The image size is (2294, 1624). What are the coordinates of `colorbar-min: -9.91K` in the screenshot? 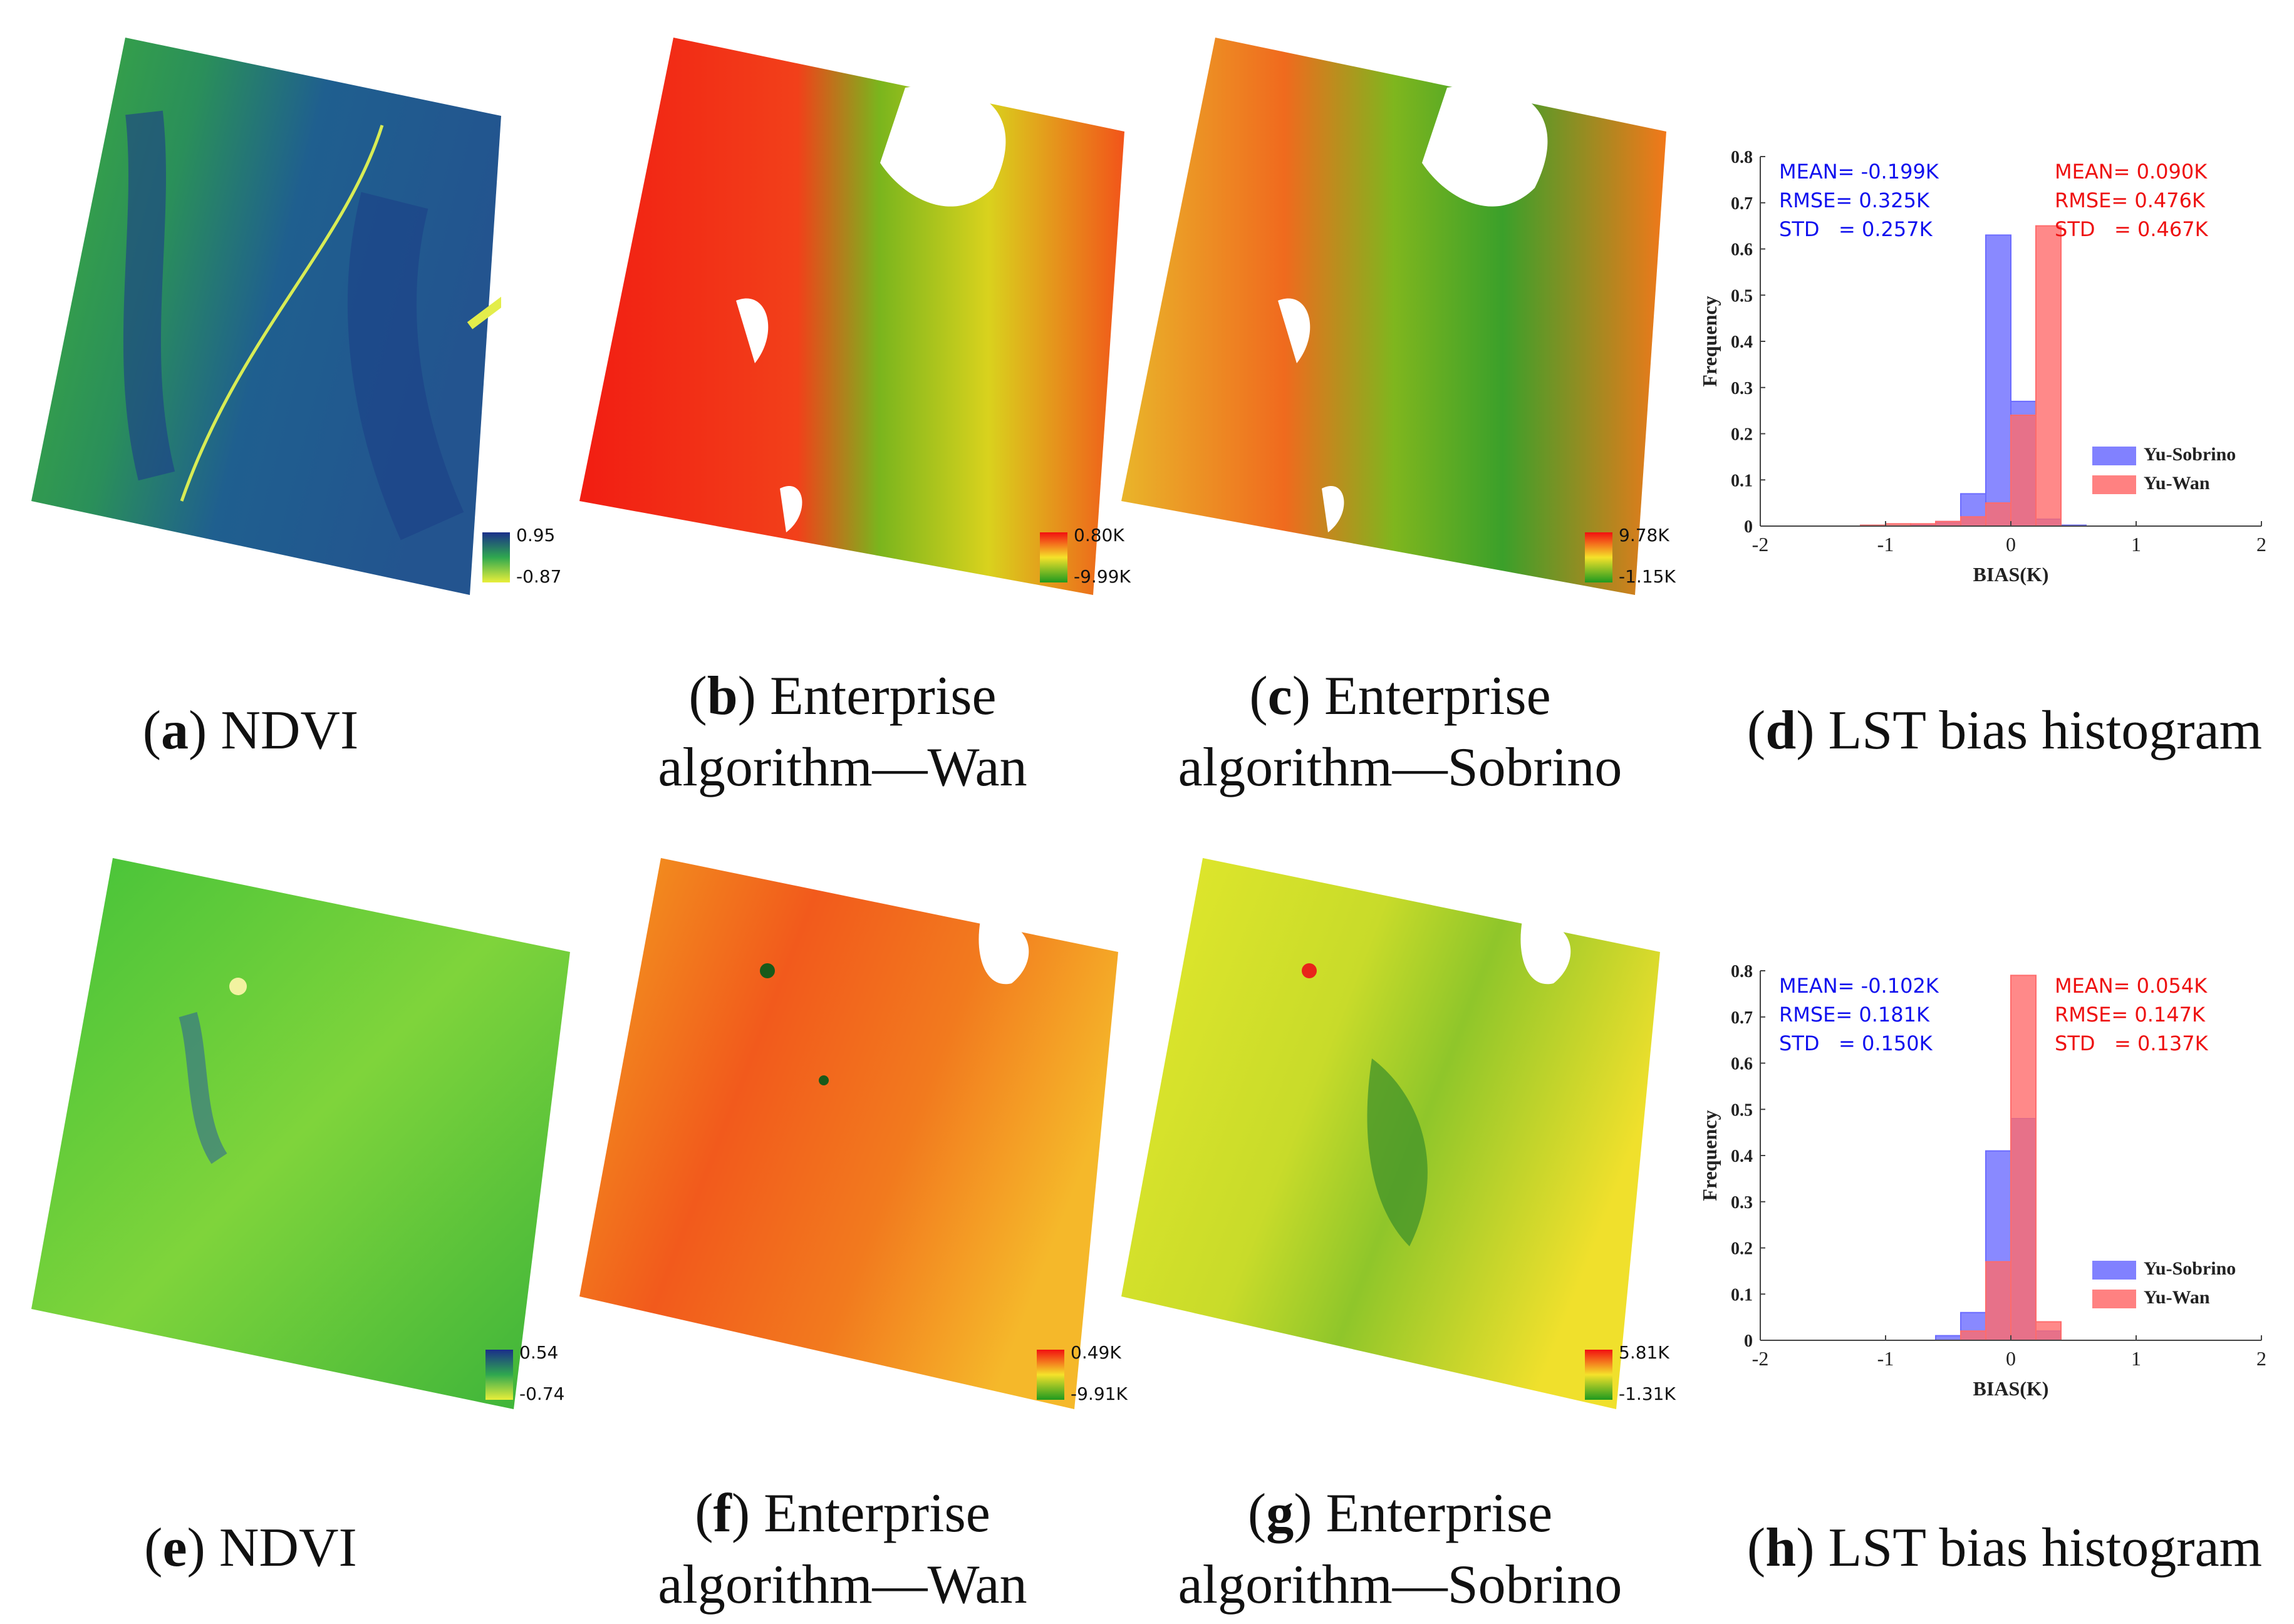 It's located at (1099, 1394).